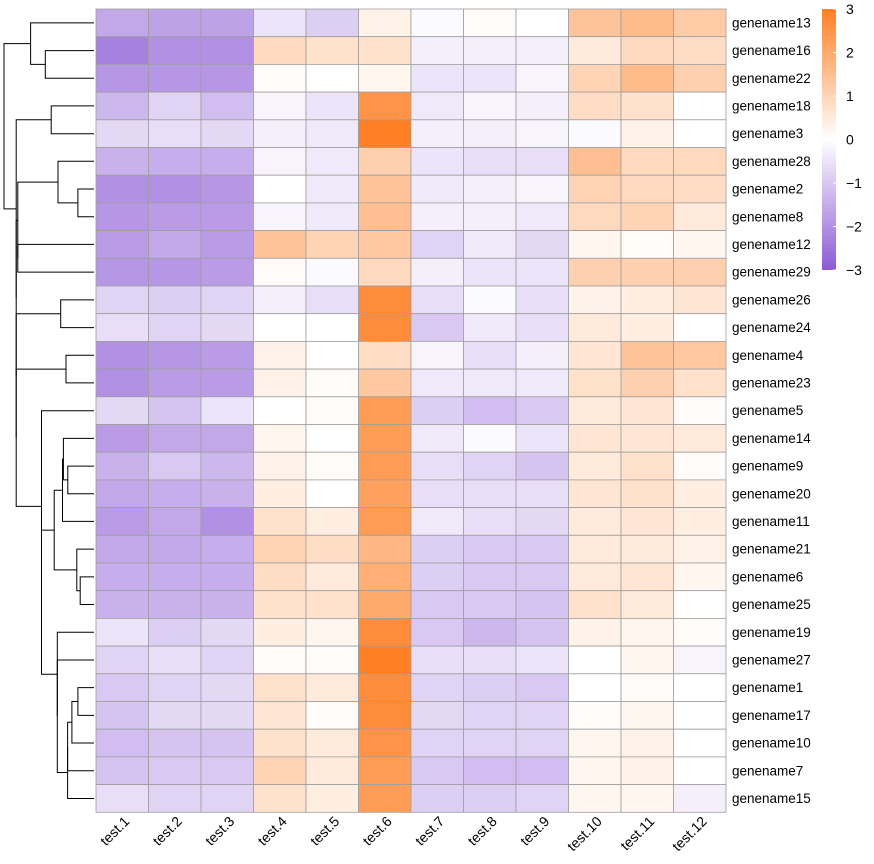 This screenshot has height=864, width=874. What do you see at coordinates (771, 327) in the screenshot?
I see `row-label: genename24` at bounding box center [771, 327].